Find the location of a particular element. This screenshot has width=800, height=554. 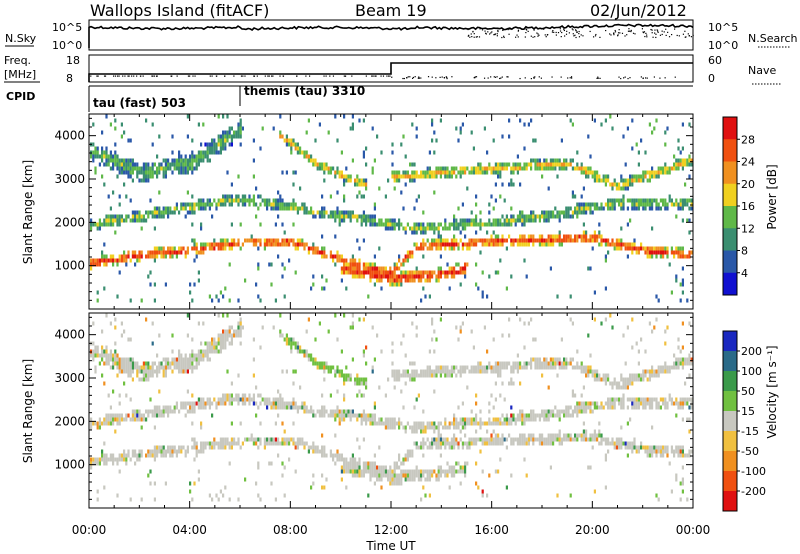

nave-label: Nave is located at coordinates (762, 70).